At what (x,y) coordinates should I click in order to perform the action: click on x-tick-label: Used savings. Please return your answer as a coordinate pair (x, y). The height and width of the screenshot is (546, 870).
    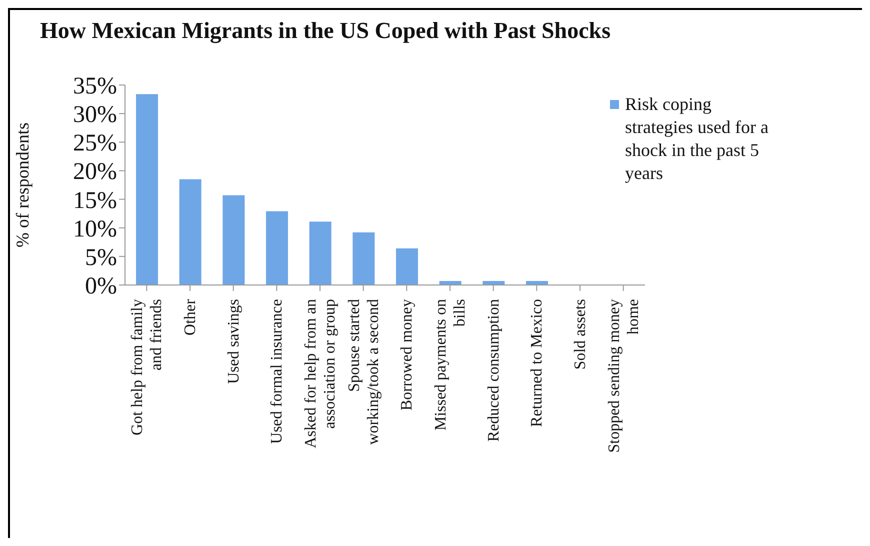
    Looking at the image, I should click on (233, 341).